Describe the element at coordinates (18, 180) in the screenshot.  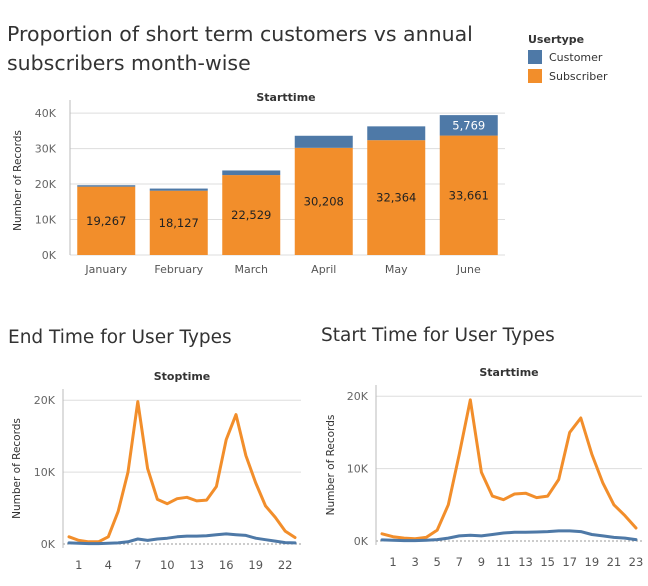
I see `bar-chart-ylabel: Number of Records` at that location.